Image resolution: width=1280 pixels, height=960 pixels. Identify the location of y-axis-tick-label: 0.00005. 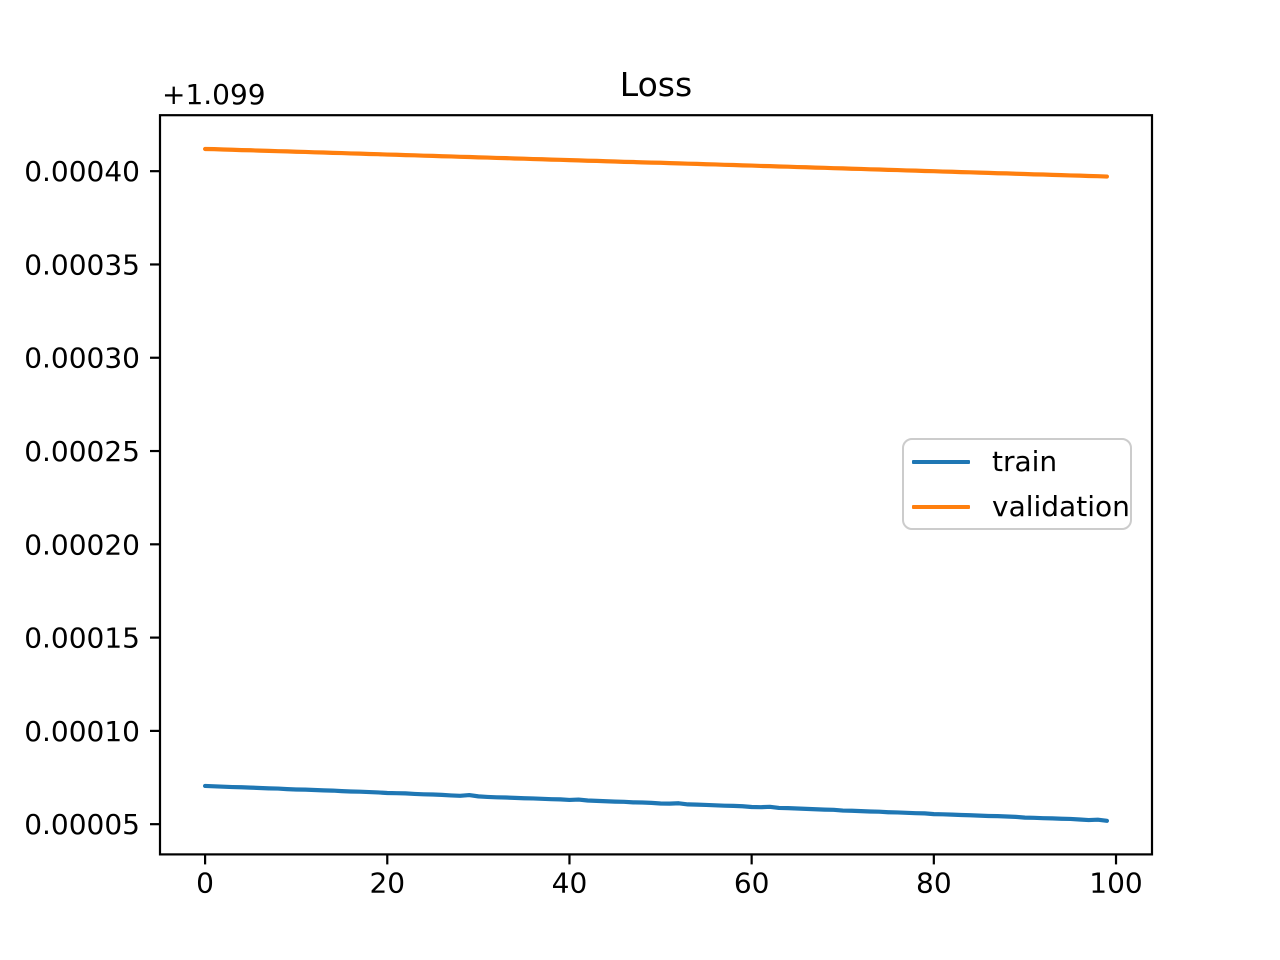
(82, 824).